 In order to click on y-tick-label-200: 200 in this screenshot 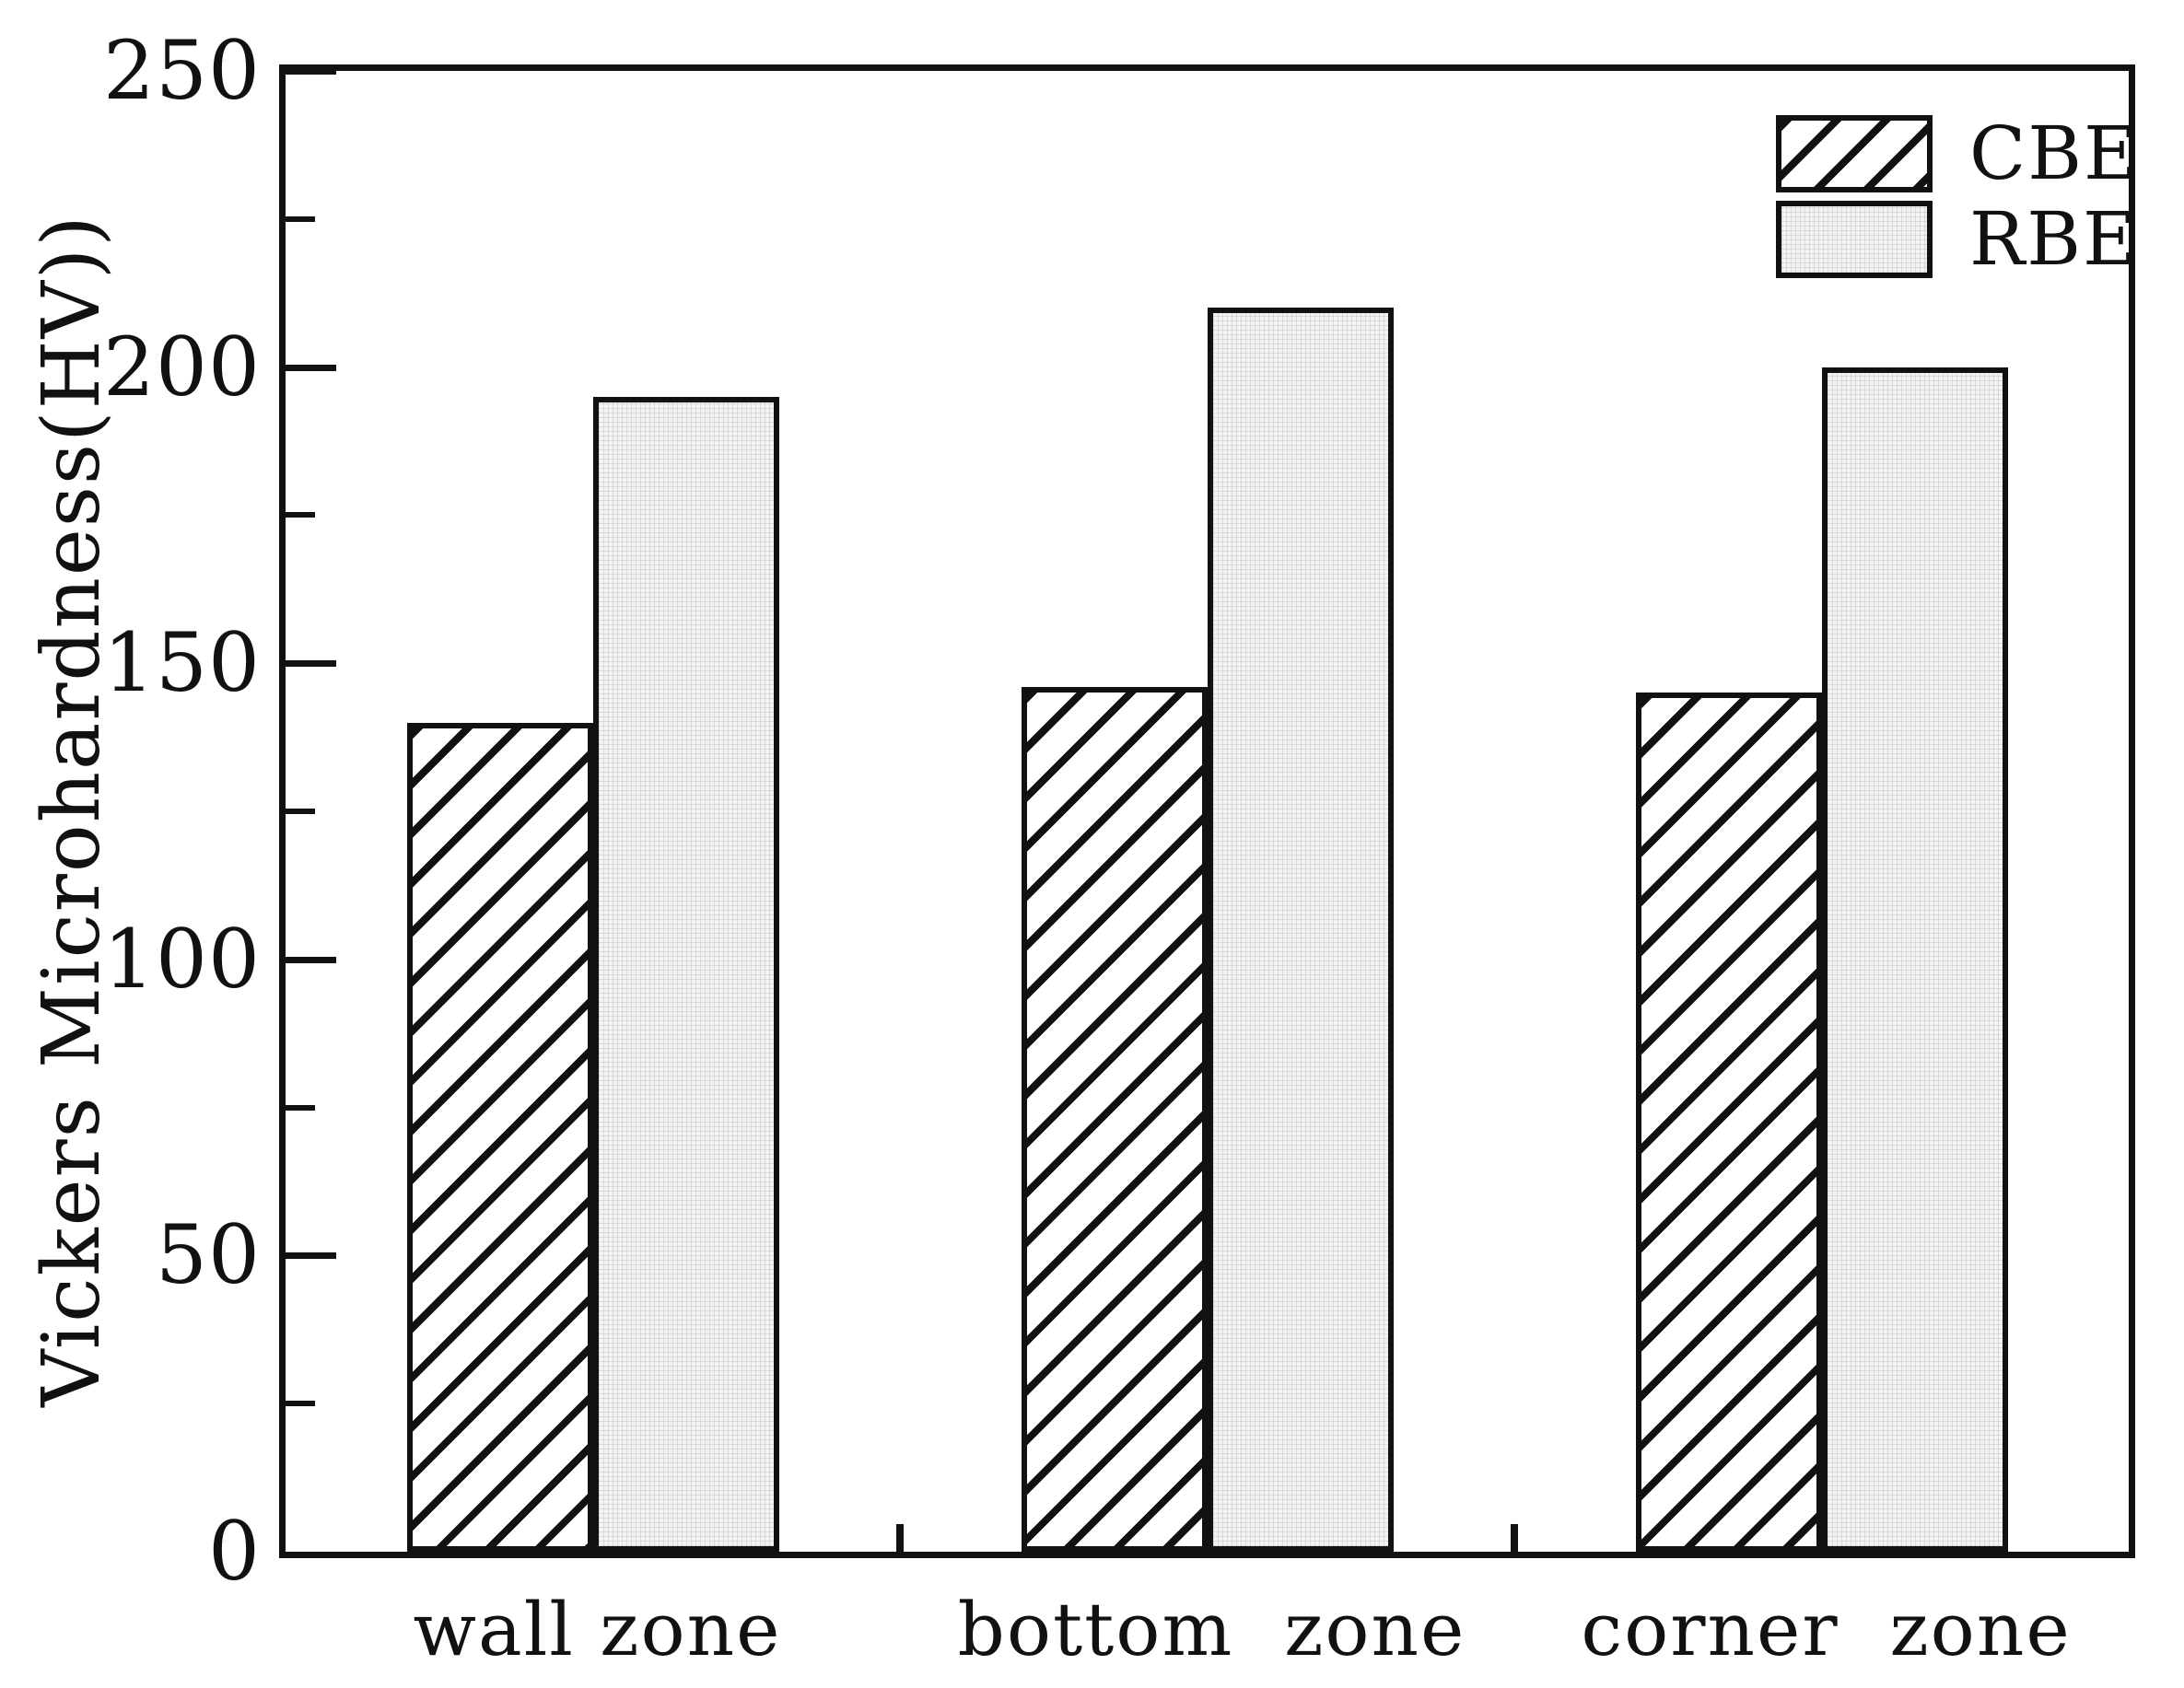, I will do `click(182, 366)`.